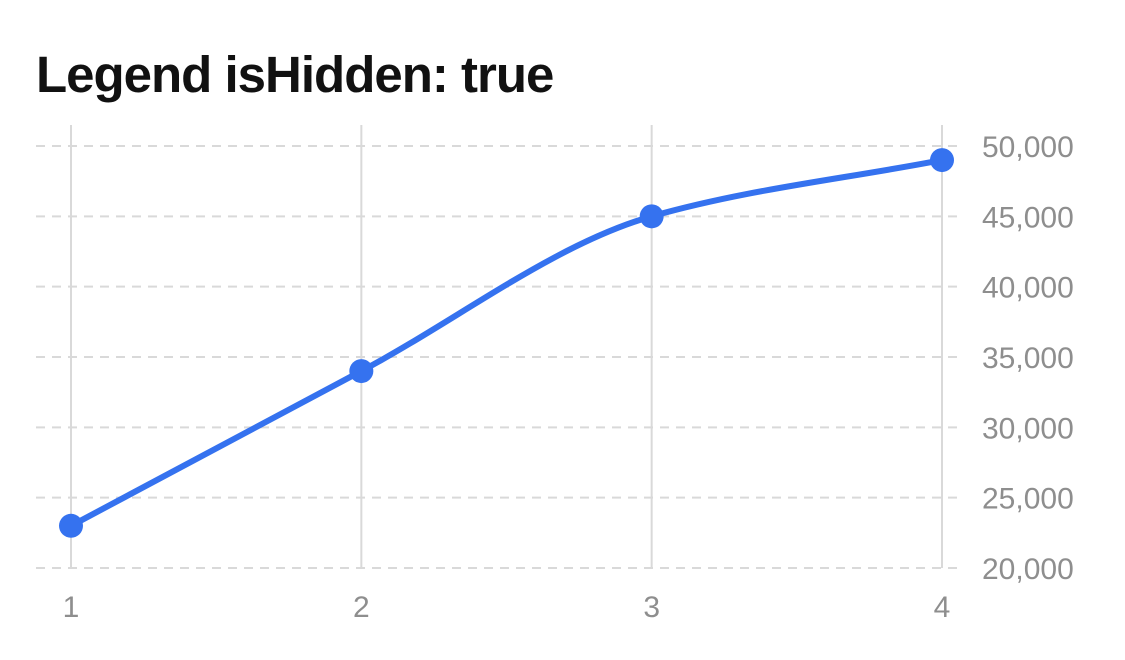 This screenshot has width=1125, height=660. I want to click on x-tick-label: 1, so click(71, 607).